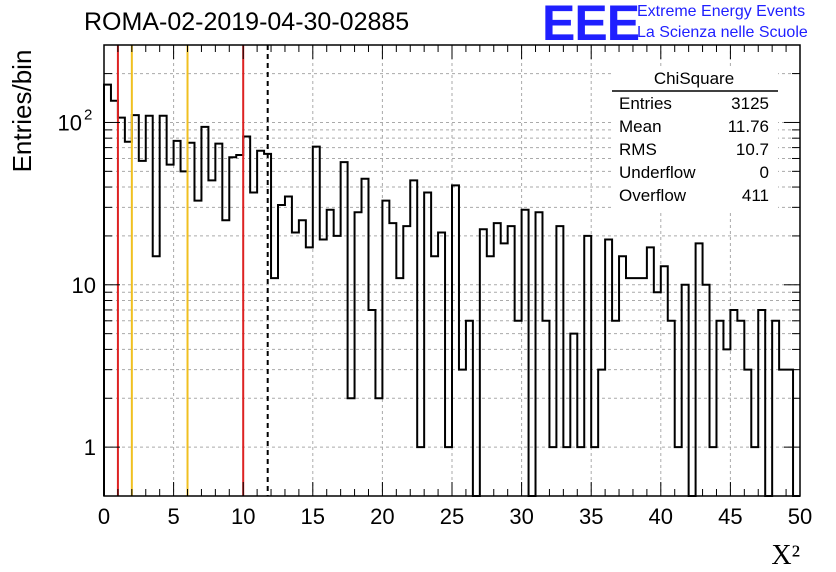  Describe the element at coordinates (90, 447) in the screenshot. I see `y-tick-label: 1` at that location.